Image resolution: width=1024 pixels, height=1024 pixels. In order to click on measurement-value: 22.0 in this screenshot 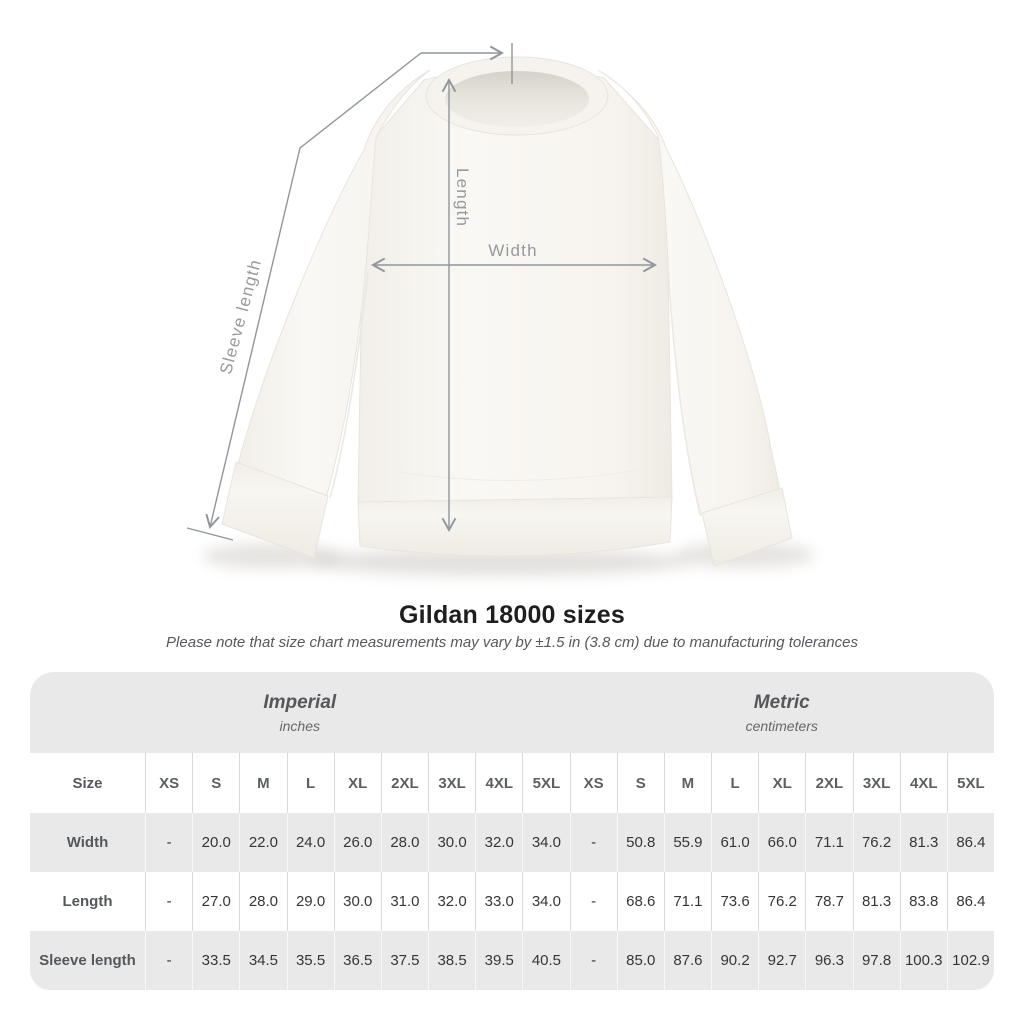, I will do `click(262, 842)`.